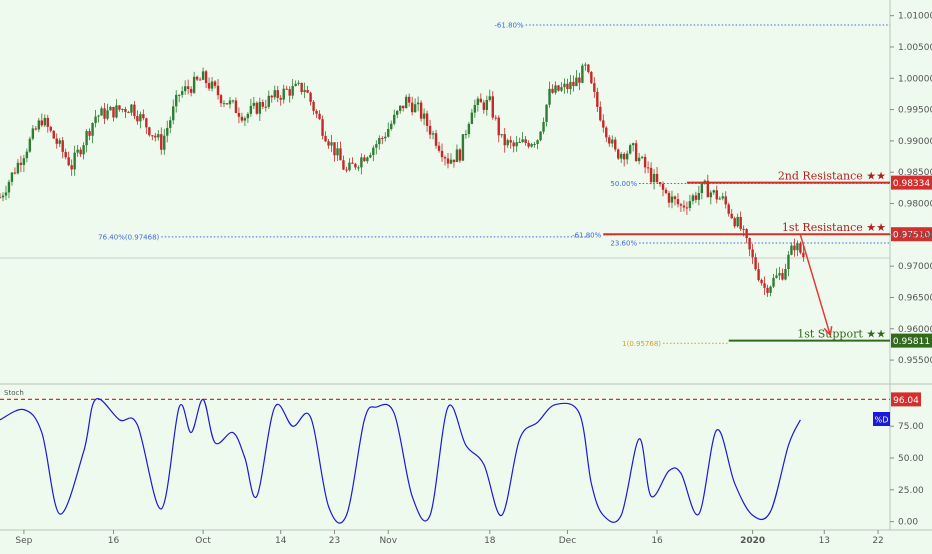 The height and width of the screenshot is (554, 932). Describe the element at coordinates (915, 330) in the screenshot. I see `price-axis-label: 0.96000` at that location.